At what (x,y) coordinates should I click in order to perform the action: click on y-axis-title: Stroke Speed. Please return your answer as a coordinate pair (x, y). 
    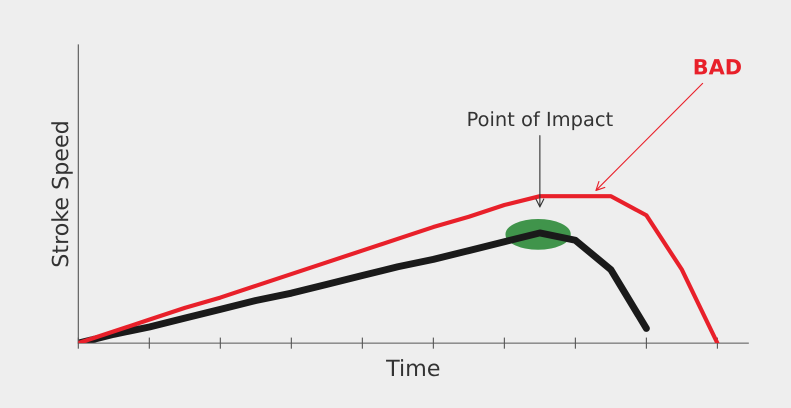
    Looking at the image, I should click on (62, 194).